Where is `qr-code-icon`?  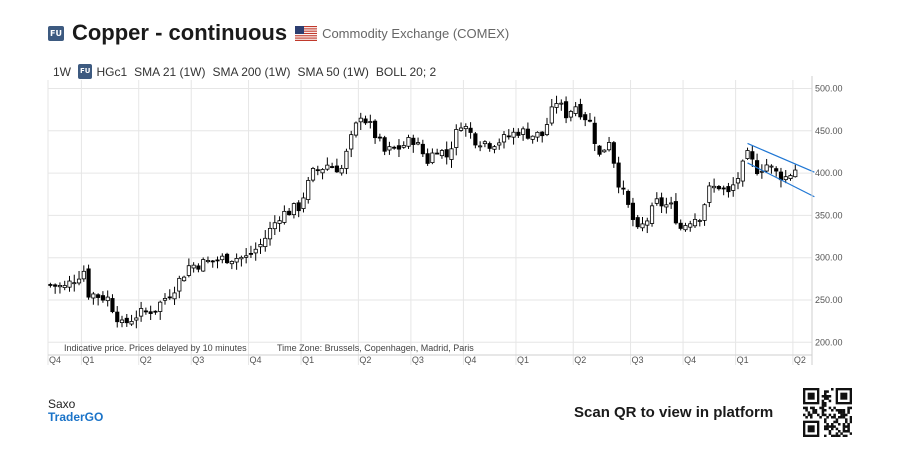
qr-code-icon is located at coordinates (827, 412).